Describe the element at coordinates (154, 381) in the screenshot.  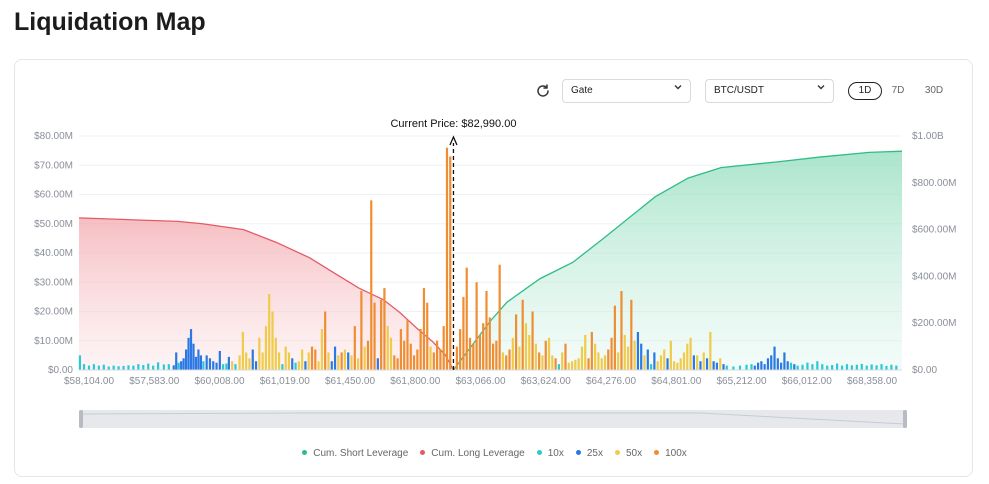
I see `x-tick-label: $57,583.00` at that location.